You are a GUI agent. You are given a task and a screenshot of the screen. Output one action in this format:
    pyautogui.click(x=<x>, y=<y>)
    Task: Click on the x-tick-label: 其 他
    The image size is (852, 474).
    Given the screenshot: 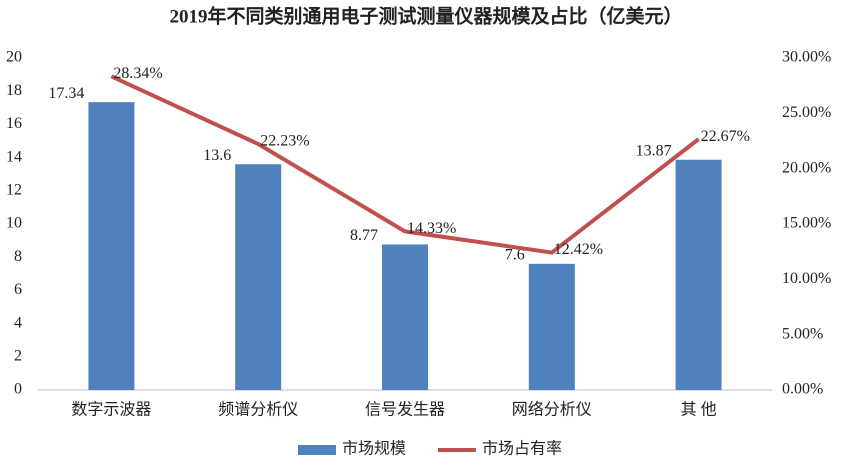 What is the action you would take?
    pyautogui.click(x=699, y=410)
    